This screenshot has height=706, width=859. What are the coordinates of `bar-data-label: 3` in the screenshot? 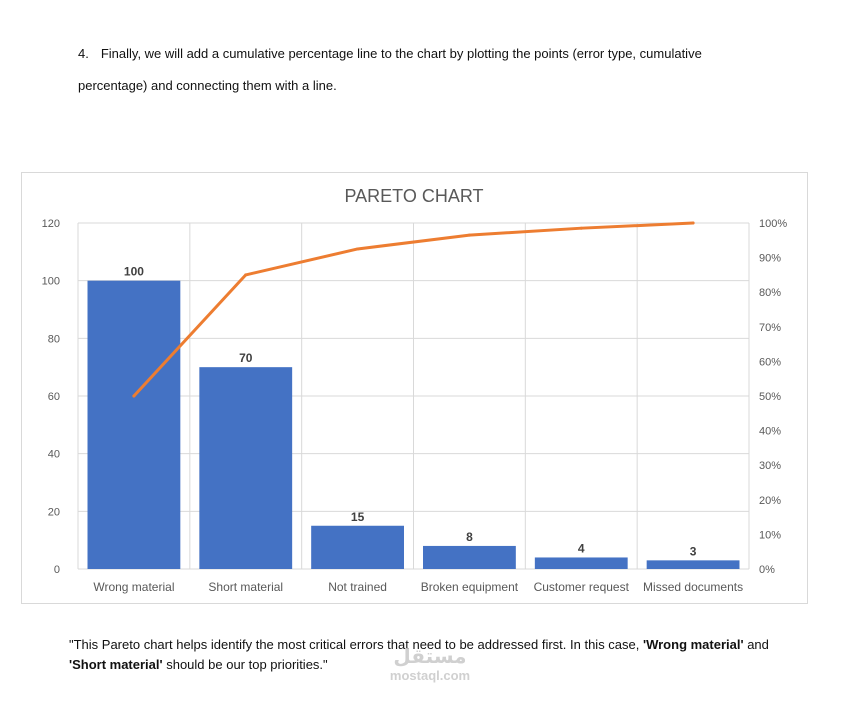 It's located at (693, 551).